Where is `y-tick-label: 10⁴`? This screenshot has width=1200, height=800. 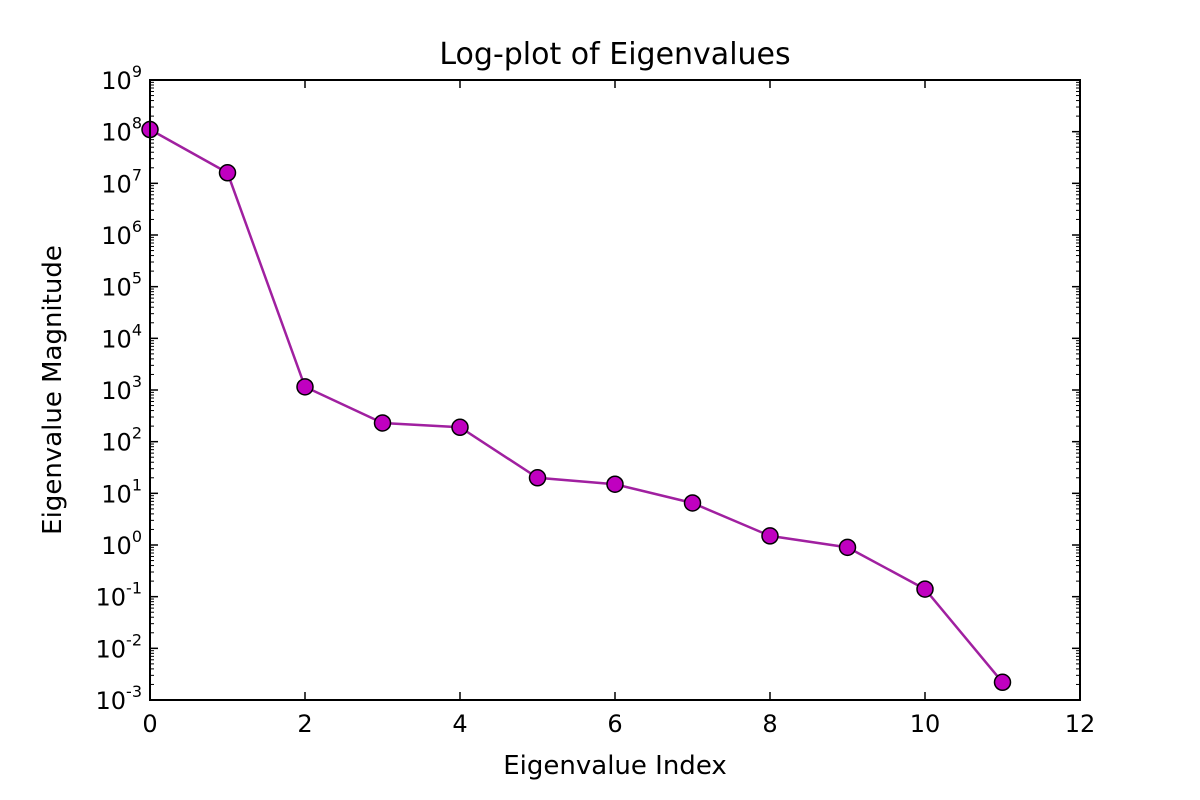 y-tick-label: 10⁴ is located at coordinates (121, 336).